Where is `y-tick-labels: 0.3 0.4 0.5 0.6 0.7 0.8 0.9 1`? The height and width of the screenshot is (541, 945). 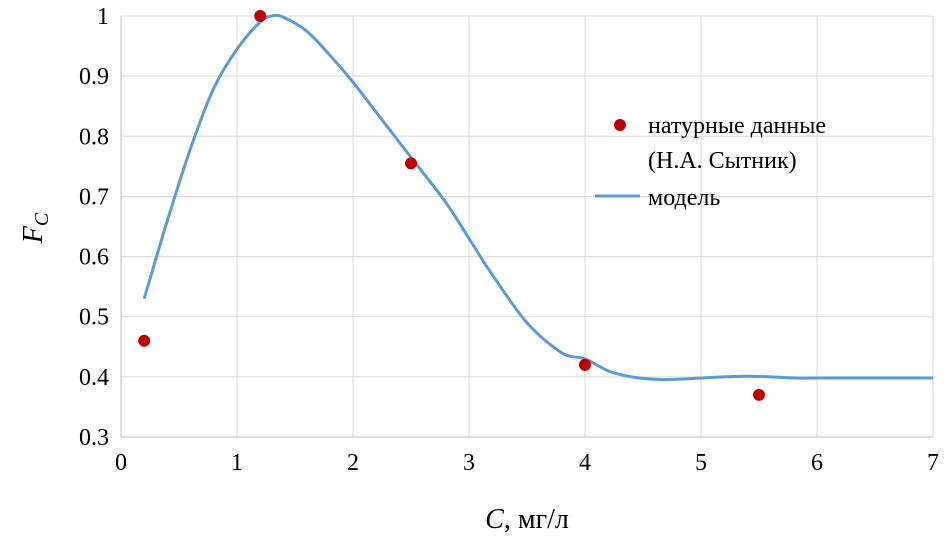
y-tick-labels: 0.3 0.4 0.5 0.6 0.7 0.8 0.9 1 is located at coordinates (94, 227).